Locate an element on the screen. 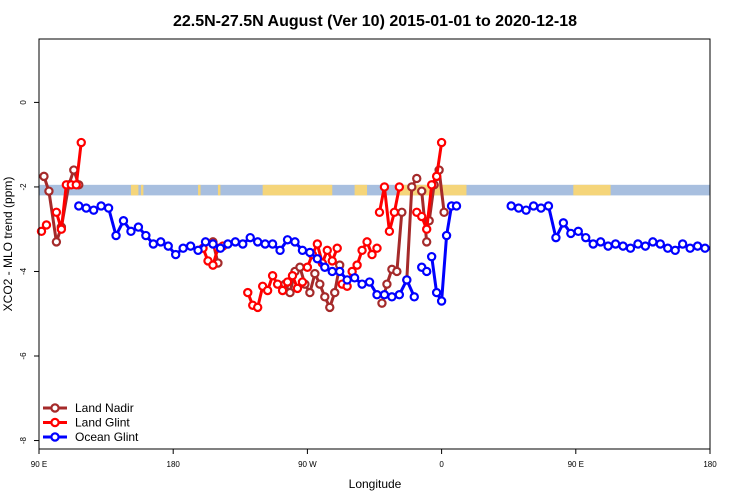 The image size is (750, 500). x-tick-label: 90 W is located at coordinates (307, 464).